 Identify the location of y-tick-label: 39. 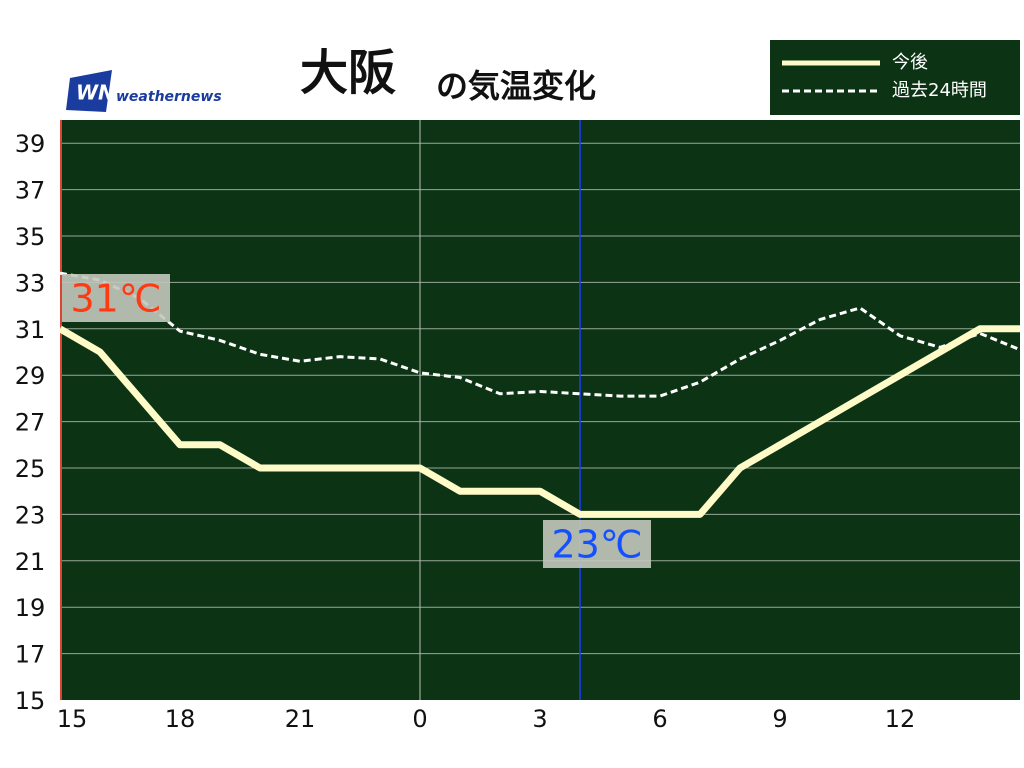
(30, 144).